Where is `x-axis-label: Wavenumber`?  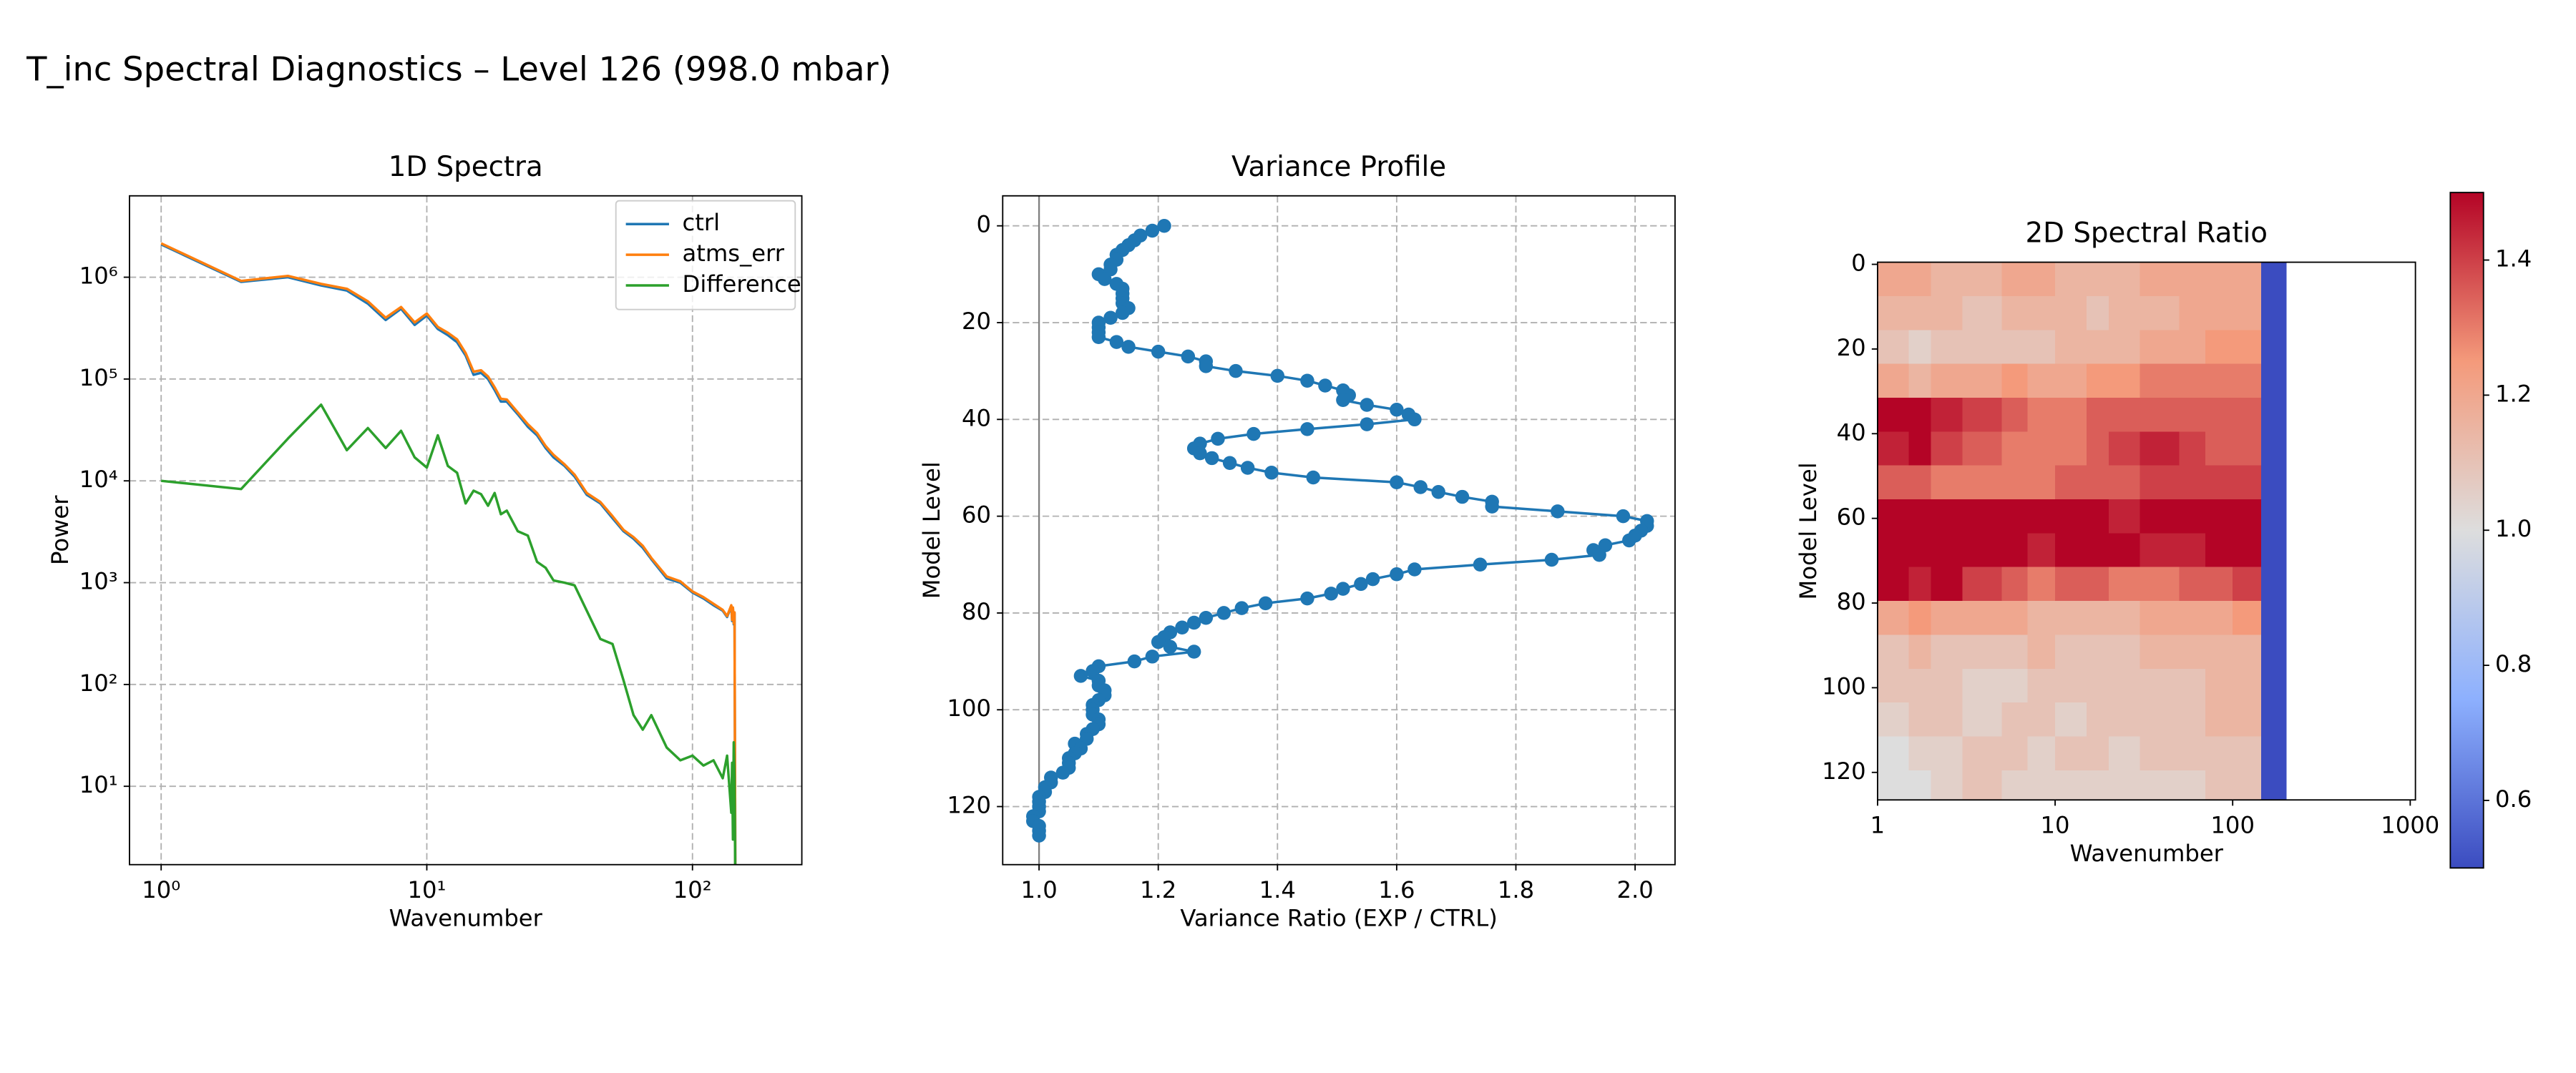
x-axis-label: Wavenumber is located at coordinates (466, 918).